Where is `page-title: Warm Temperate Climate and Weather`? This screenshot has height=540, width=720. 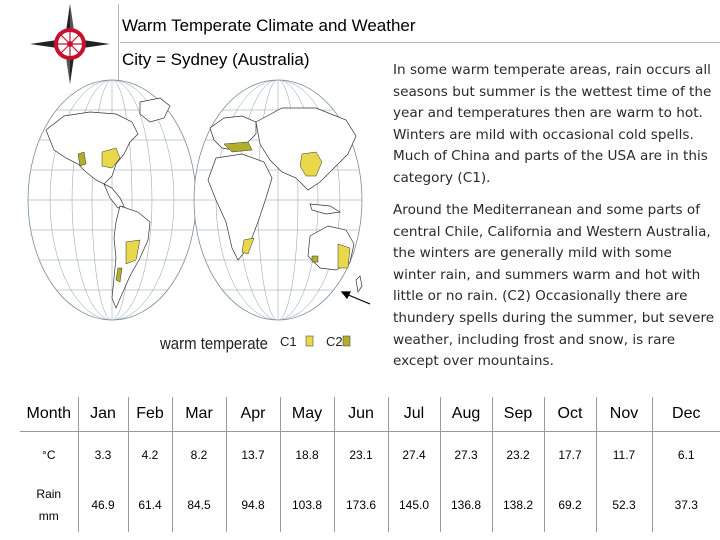 page-title: Warm Temperate Climate and Weather is located at coordinates (269, 25).